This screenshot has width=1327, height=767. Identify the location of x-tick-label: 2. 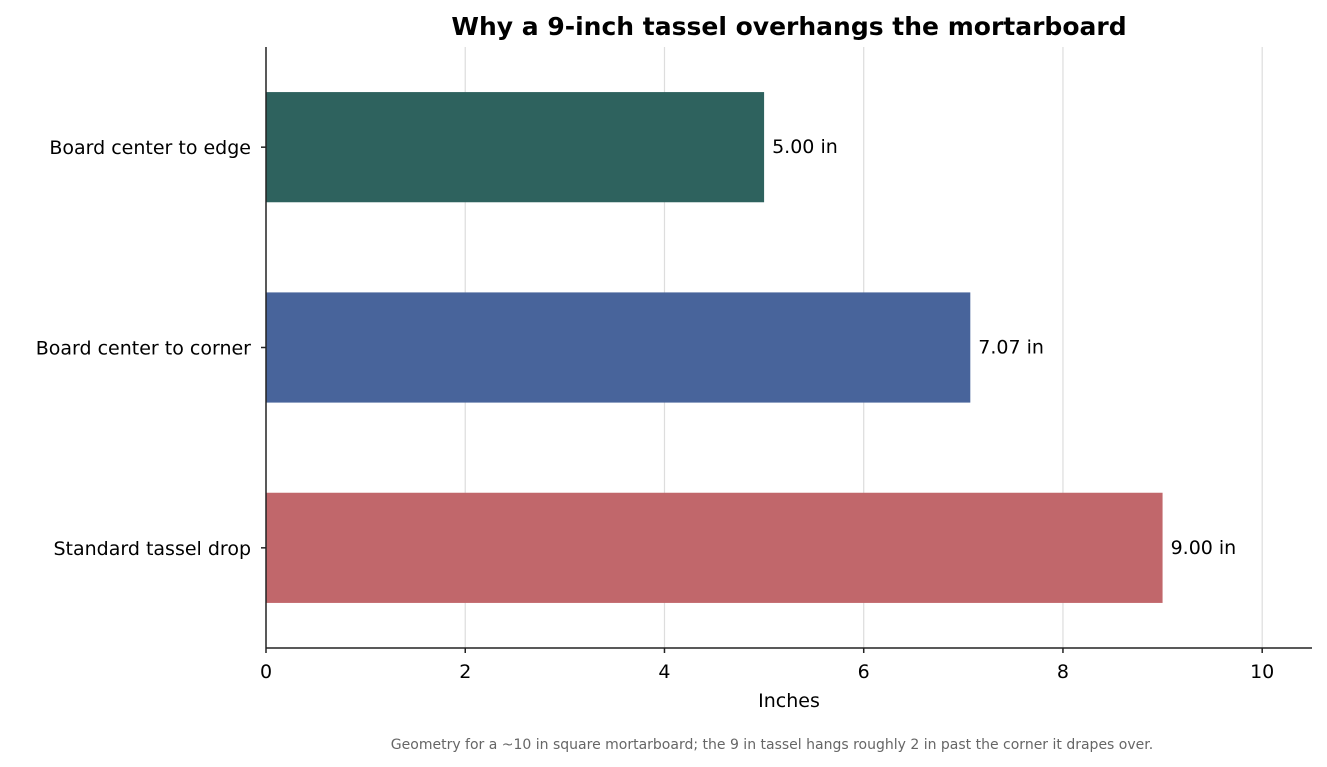
(465, 672).